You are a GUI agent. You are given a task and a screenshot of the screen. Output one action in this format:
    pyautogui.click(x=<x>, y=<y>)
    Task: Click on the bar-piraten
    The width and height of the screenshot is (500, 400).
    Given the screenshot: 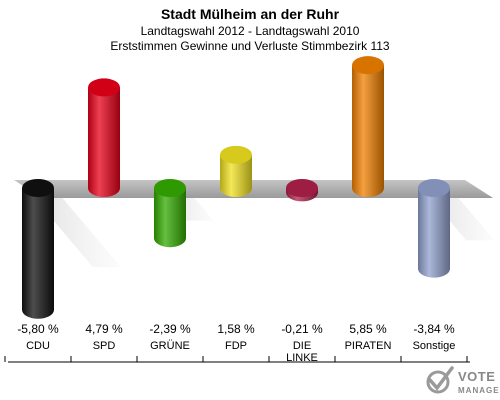 What is the action you would take?
    pyautogui.click(x=368, y=126)
    